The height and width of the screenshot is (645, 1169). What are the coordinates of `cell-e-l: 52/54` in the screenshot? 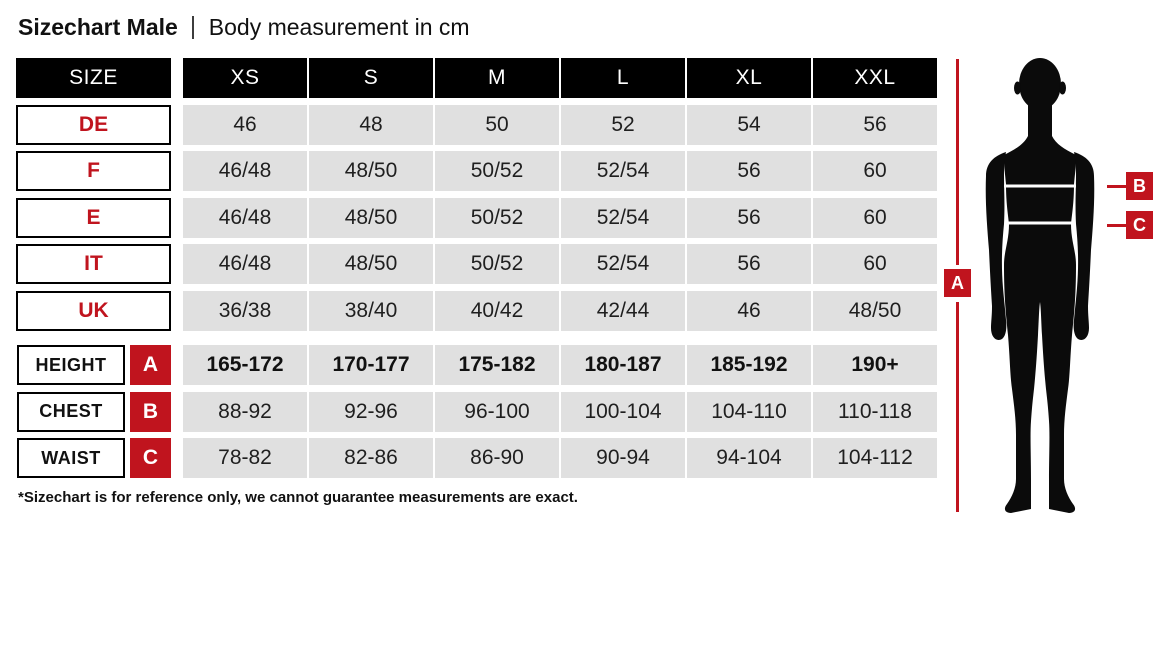 It's located at (623, 217).